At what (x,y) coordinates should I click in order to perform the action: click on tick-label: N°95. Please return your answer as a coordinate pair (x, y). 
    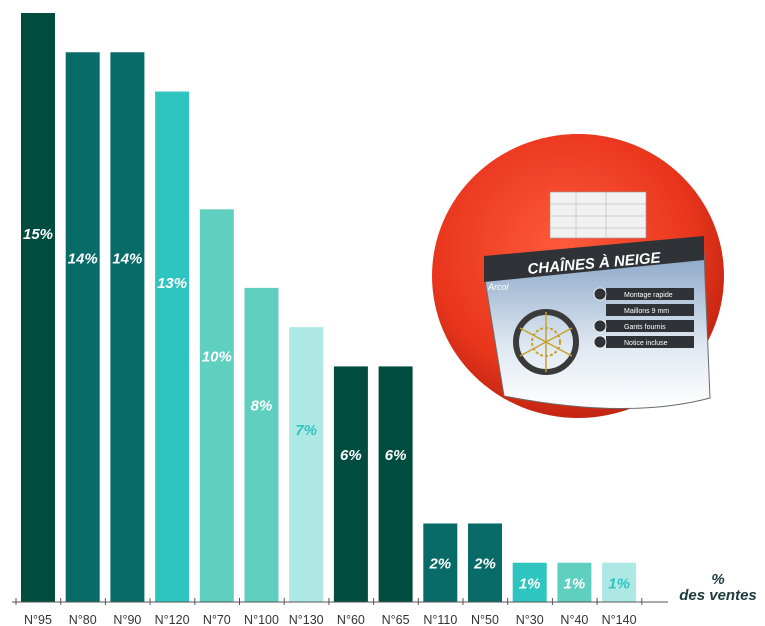
    Looking at the image, I should click on (38, 619).